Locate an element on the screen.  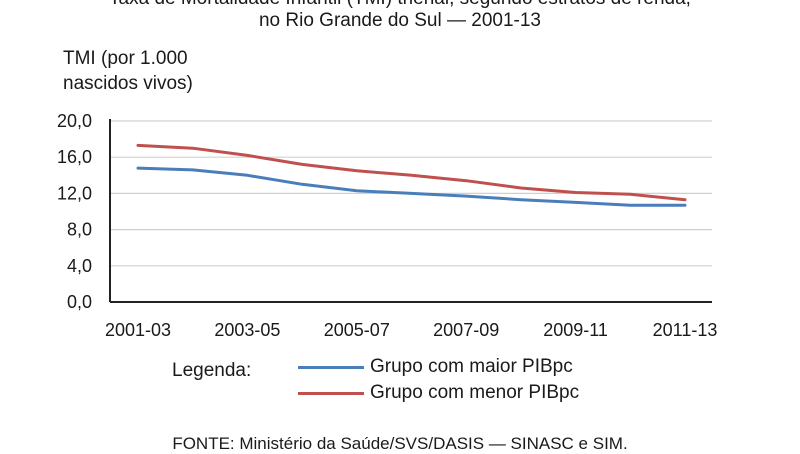
y-axis-label-line-2: nascidos vivos) is located at coordinates (128, 83).